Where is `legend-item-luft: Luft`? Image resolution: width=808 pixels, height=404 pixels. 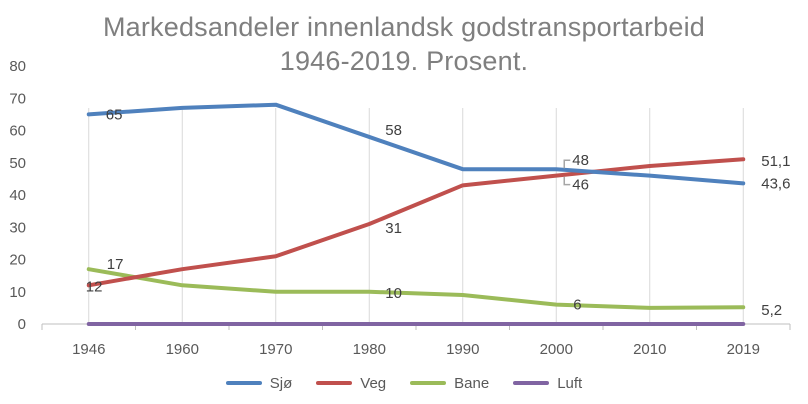
legend-item-luft: Luft is located at coordinates (547, 383).